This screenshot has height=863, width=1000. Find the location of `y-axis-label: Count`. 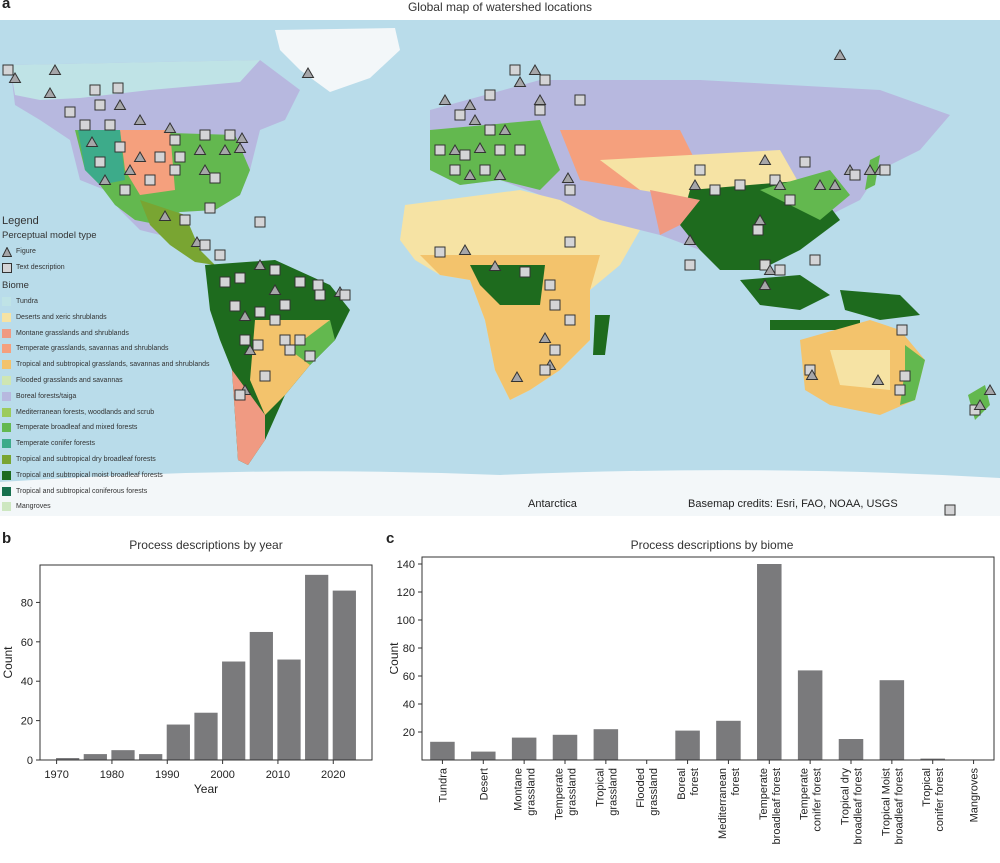

y-axis-label: Count is located at coordinates (8, 662).